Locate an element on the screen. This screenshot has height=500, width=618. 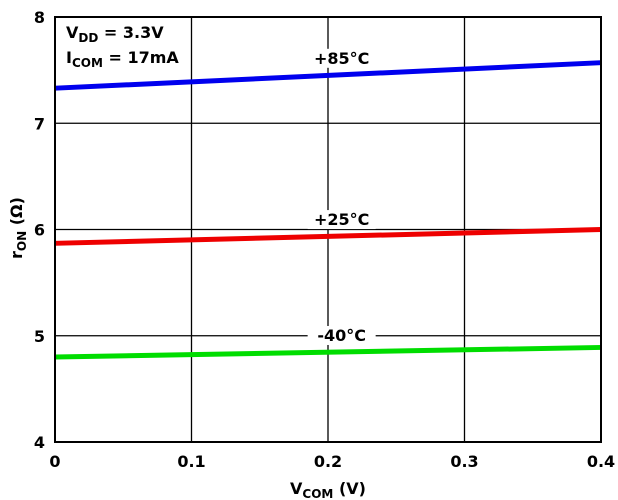
x-tick-label-4: 0.4 is located at coordinates (601, 461).